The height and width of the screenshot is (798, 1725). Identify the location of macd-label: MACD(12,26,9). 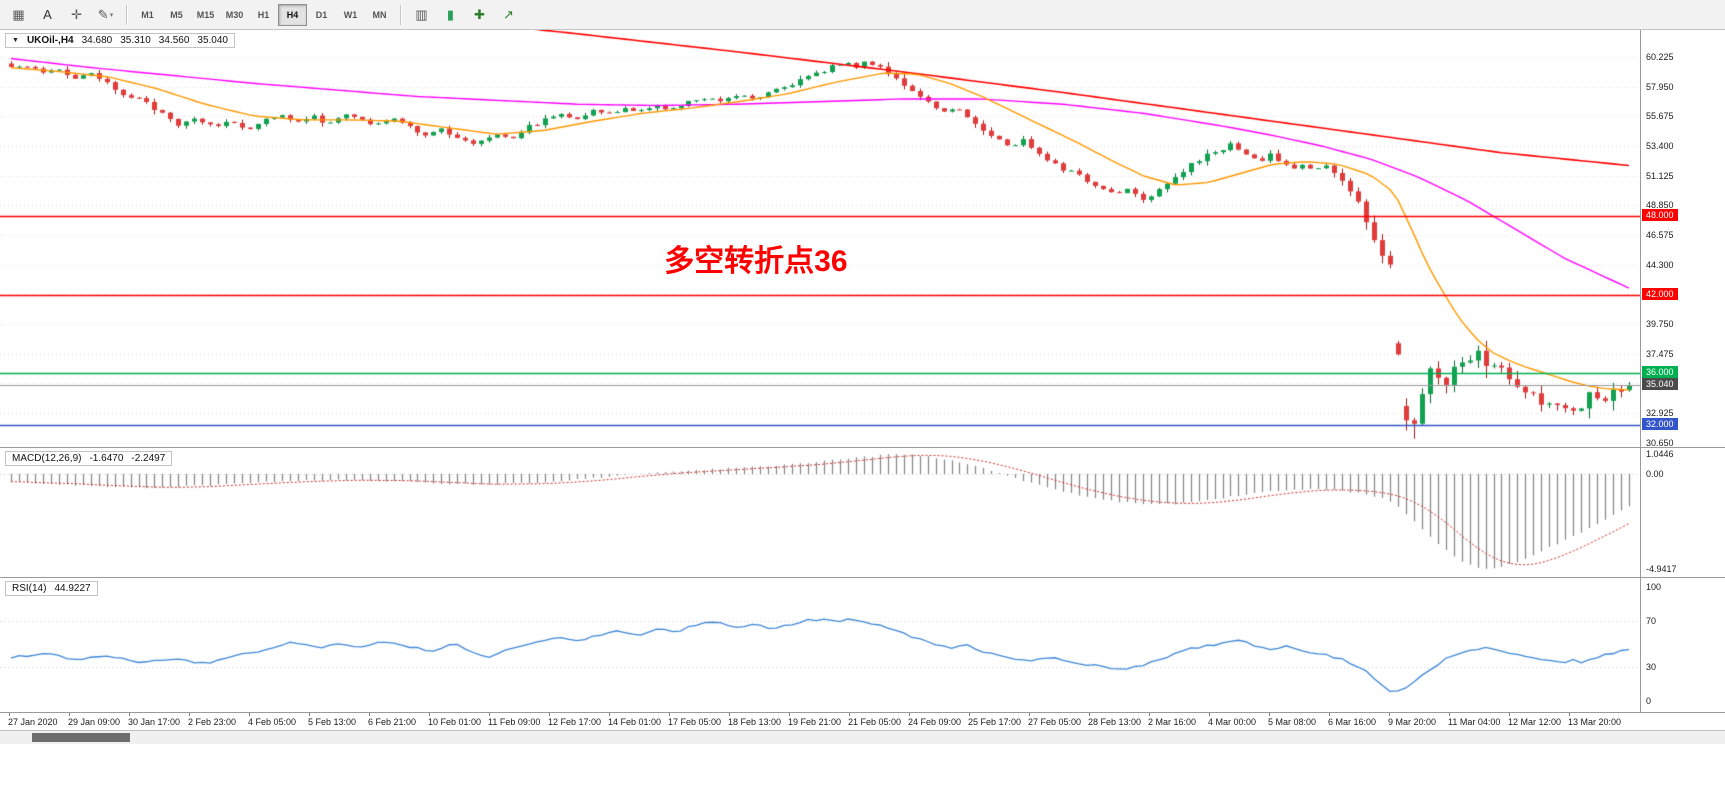
(47, 458).